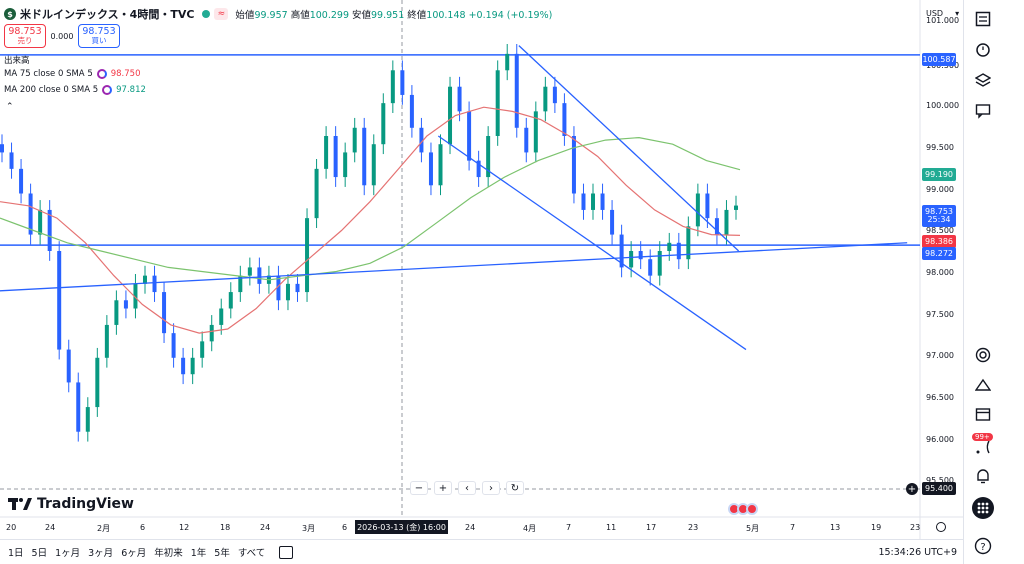 This screenshot has height=564, width=1024. What do you see at coordinates (941, 527) in the screenshot?
I see `settings-gear-icon` at bounding box center [941, 527].